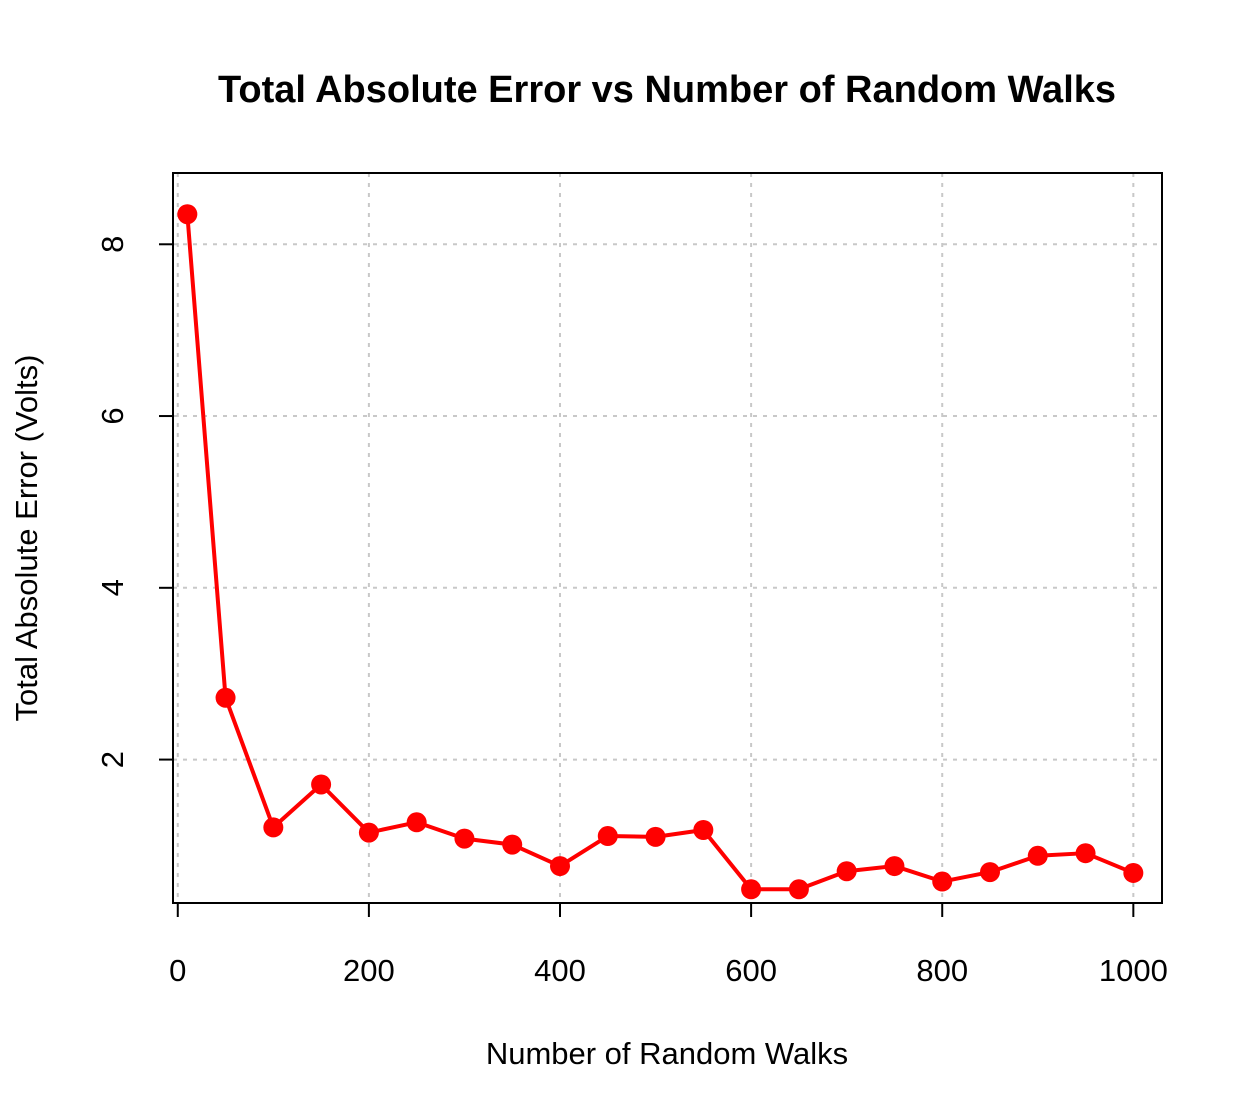  Describe the element at coordinates (26, 538) in the screenshot. I see `y-axis-label: Total Absolute Error (Volts)` at that location.